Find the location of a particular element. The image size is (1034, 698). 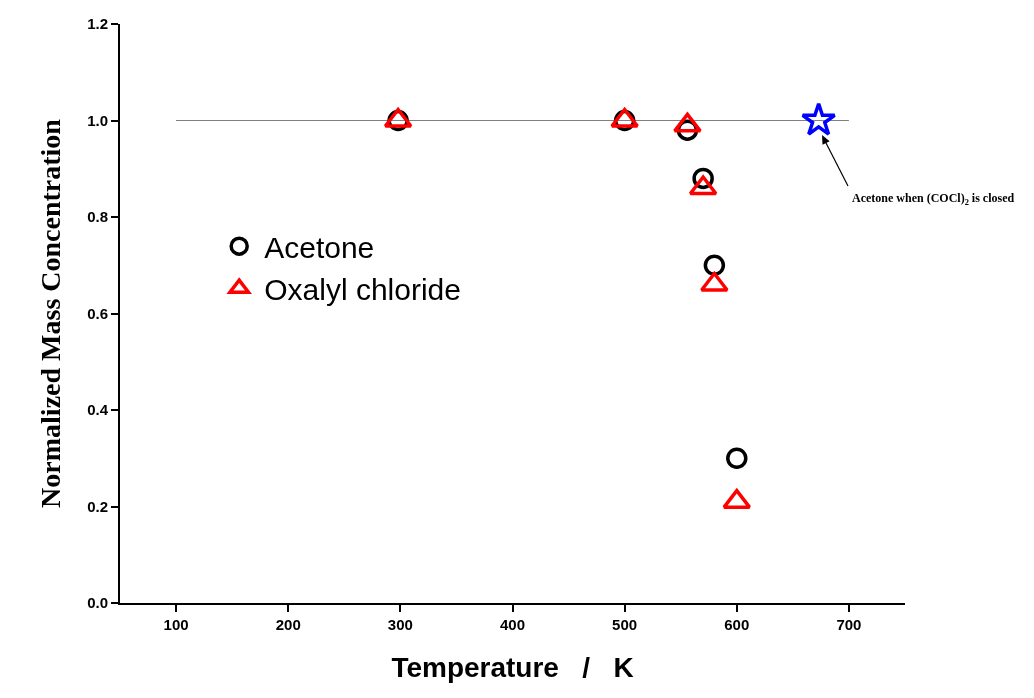

y-tick-label: 0.2 is located at coordinates (97, 506).